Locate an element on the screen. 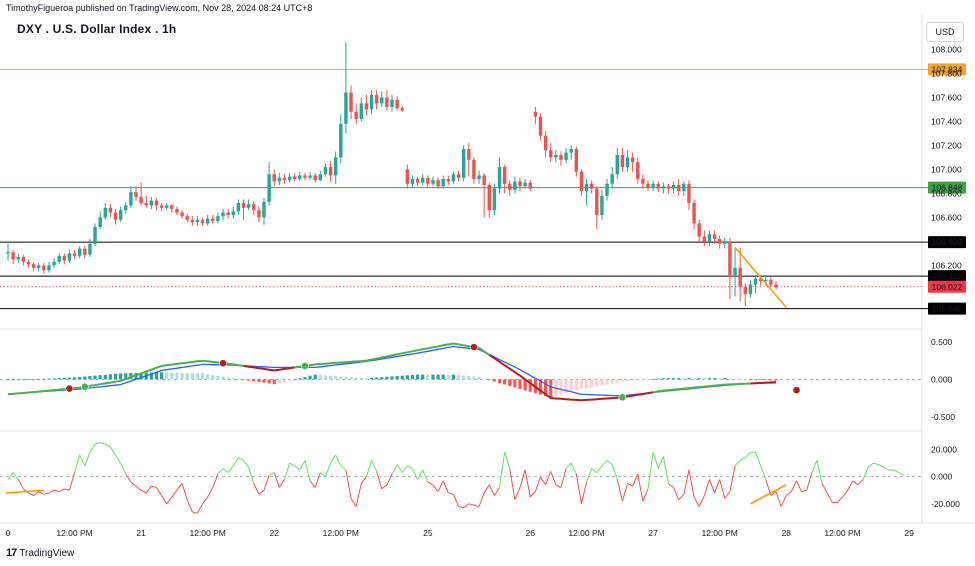 The width and height of the screenshot is (975, 566). rsi-pane is located at coordinates (461, 478).